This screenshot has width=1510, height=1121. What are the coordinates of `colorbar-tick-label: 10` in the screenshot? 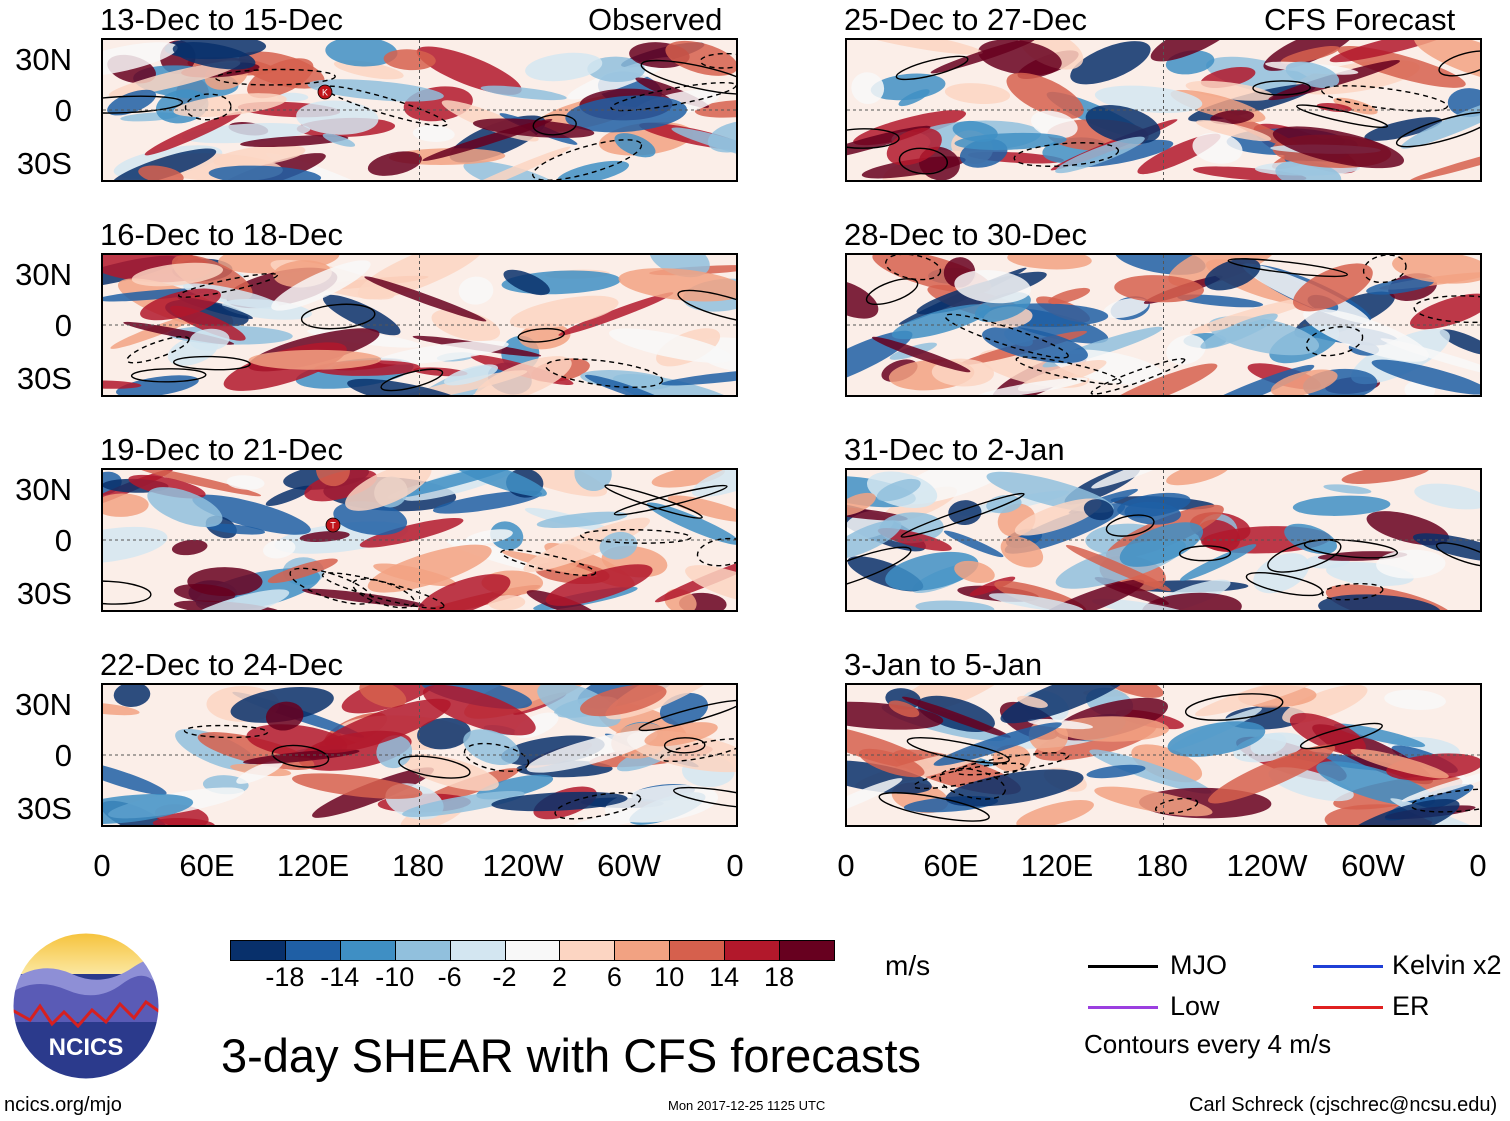 It's located at (669, 977).